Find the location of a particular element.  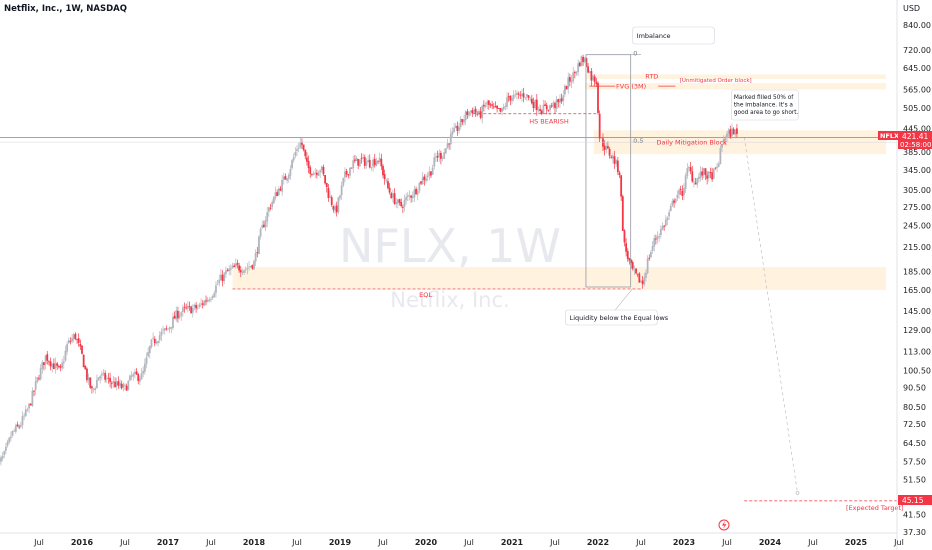

imbalance-box is located at coordinates (608, 171).